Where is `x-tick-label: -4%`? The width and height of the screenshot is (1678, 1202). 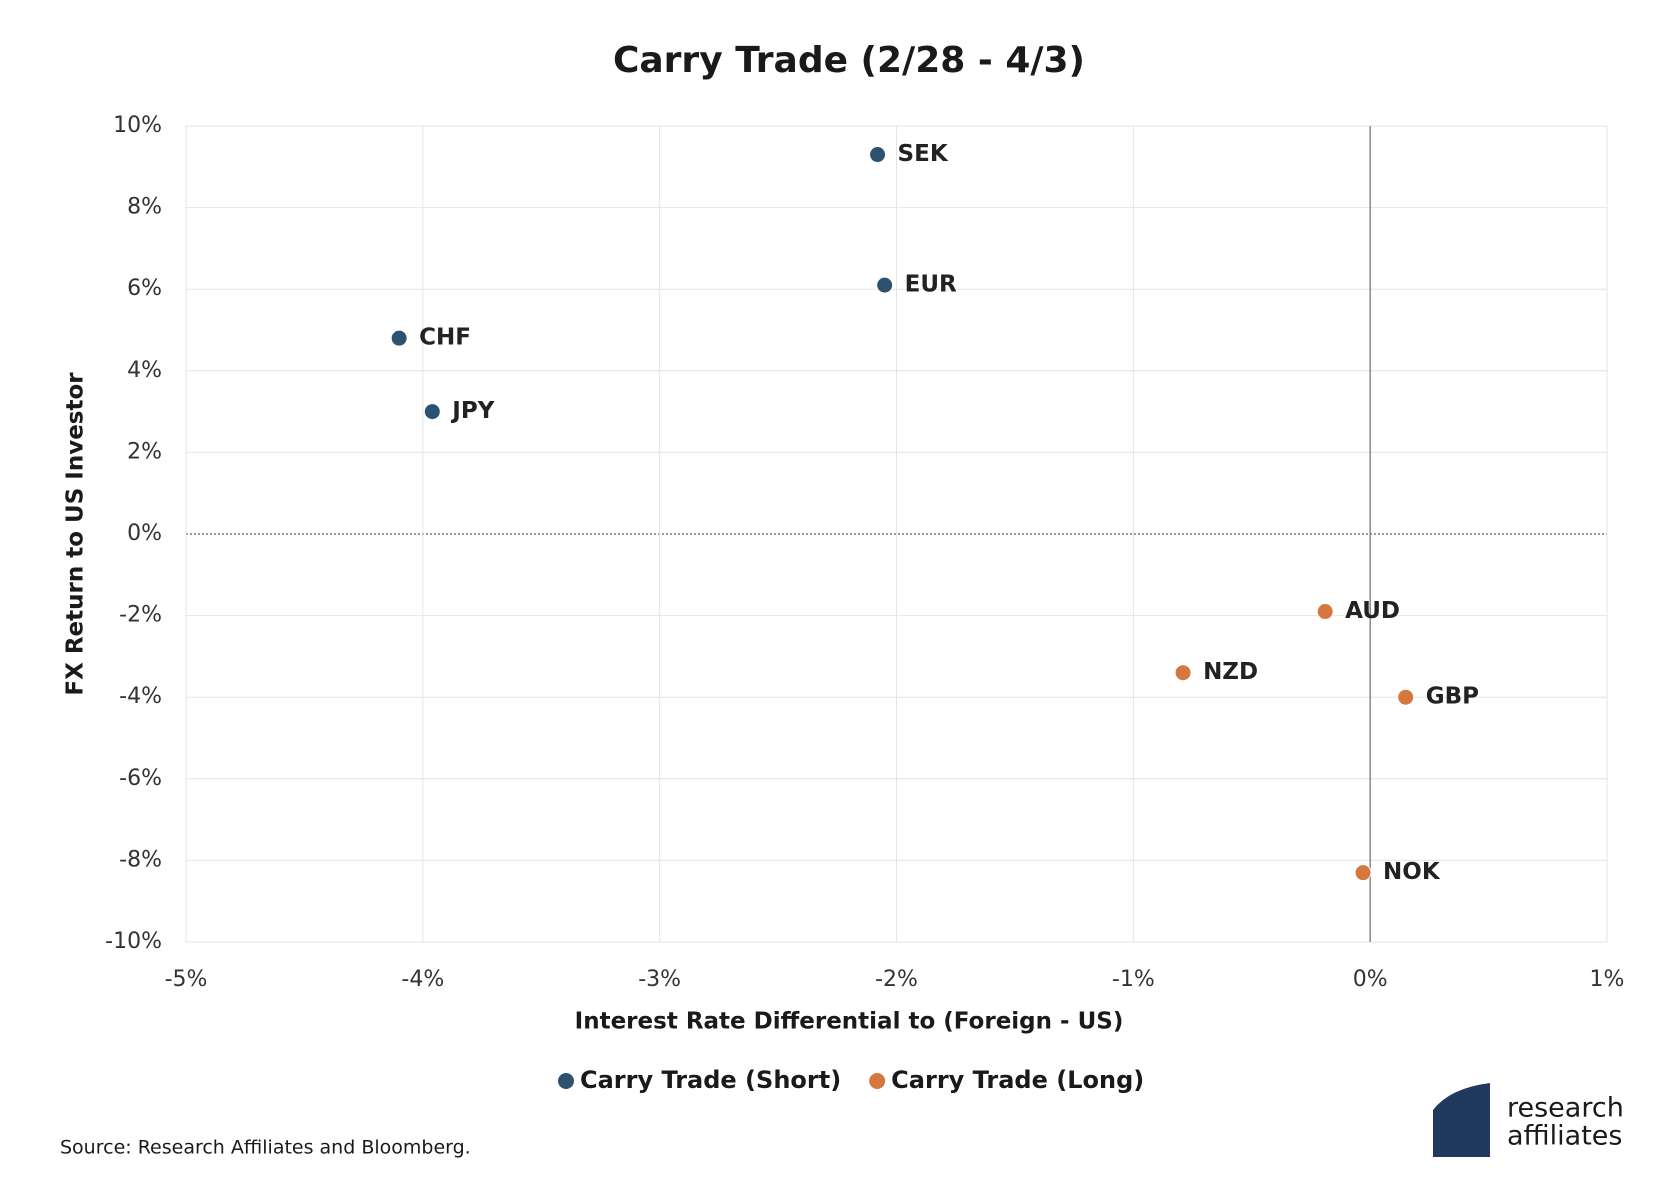
x-tick-label: -4% is located at coordinates (422, 979).